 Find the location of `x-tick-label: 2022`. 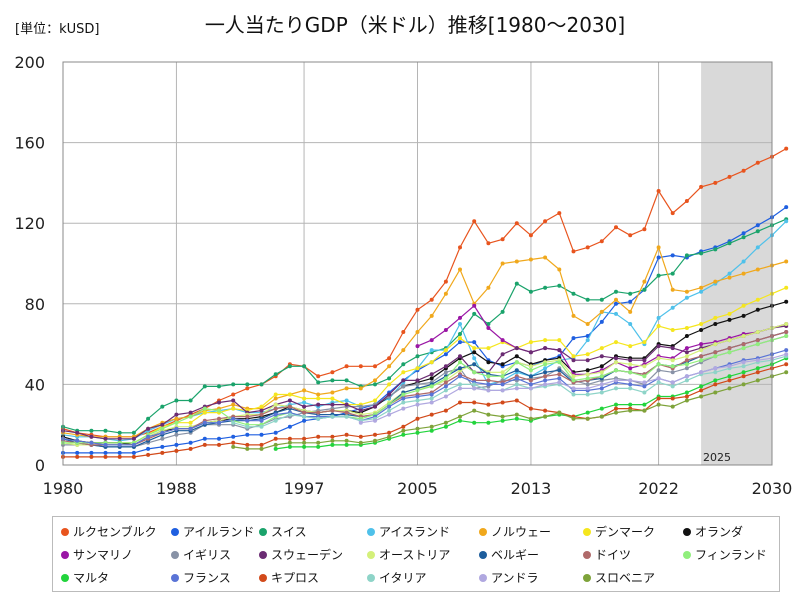

x-tick-label: 2022 is located at coordinates (658, 488).